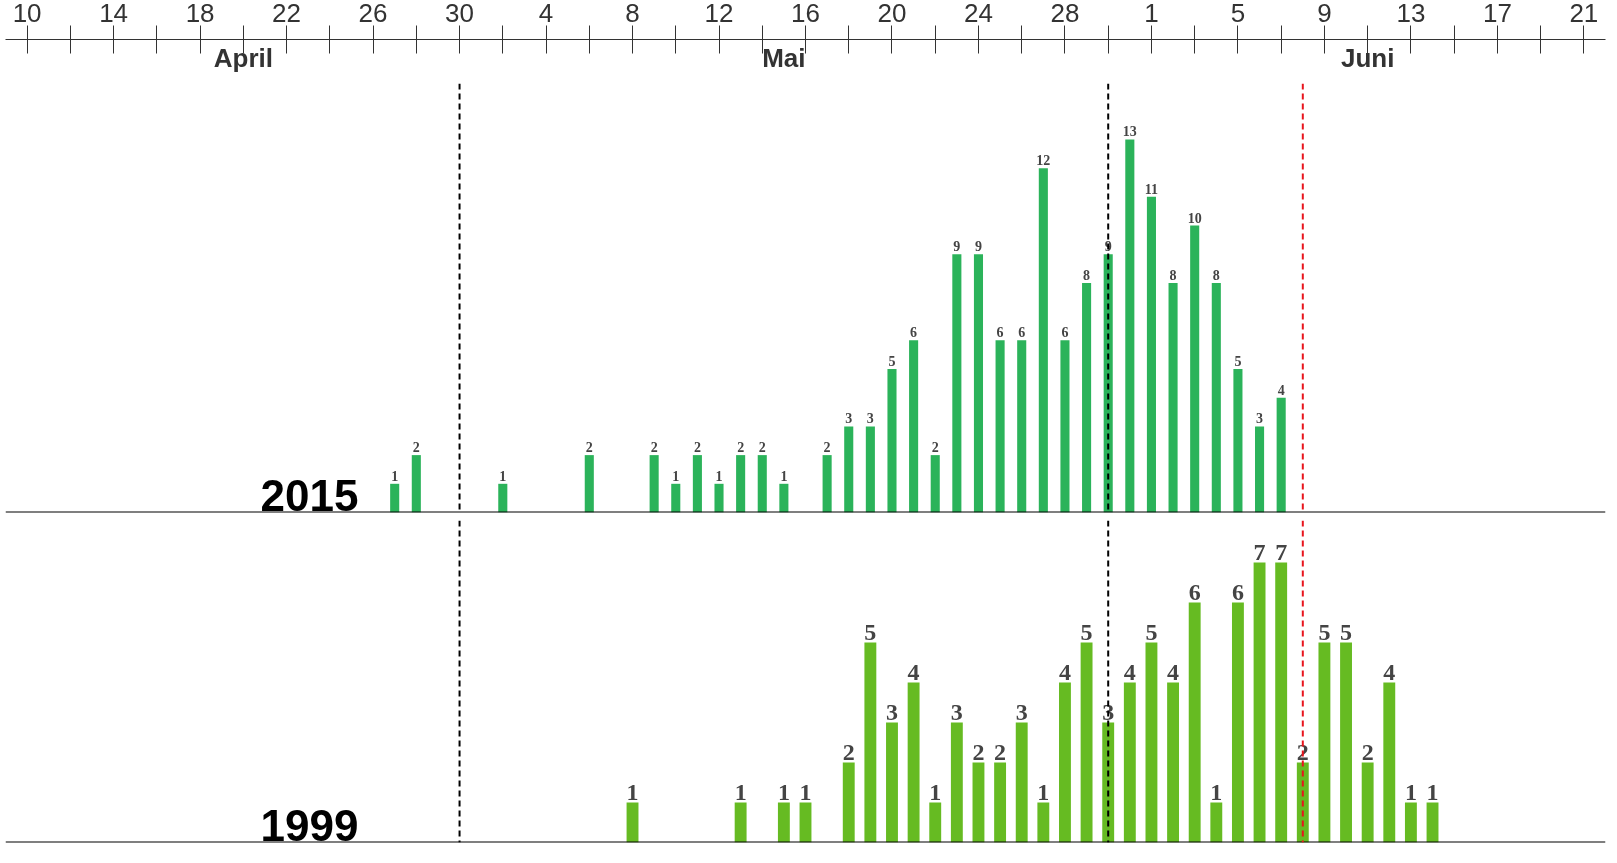 The image size is (1617, 863). I want to click on text: 2015, so click(309, 495).